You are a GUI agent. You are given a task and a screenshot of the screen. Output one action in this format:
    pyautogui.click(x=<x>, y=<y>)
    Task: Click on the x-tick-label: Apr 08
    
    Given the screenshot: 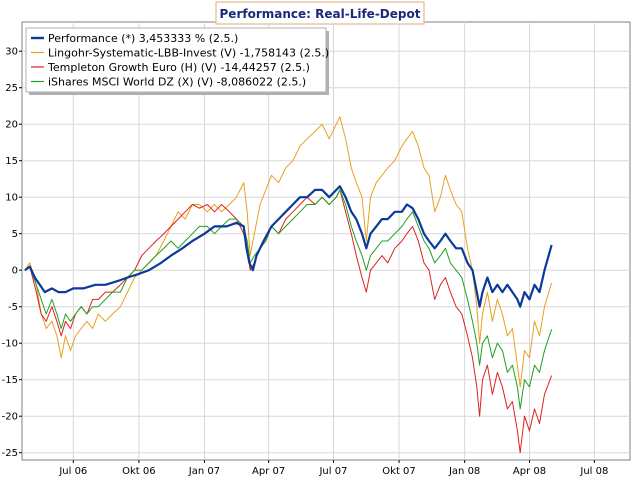 What is the action you would take?
    pyautogui.click(x=529, y=471)
    